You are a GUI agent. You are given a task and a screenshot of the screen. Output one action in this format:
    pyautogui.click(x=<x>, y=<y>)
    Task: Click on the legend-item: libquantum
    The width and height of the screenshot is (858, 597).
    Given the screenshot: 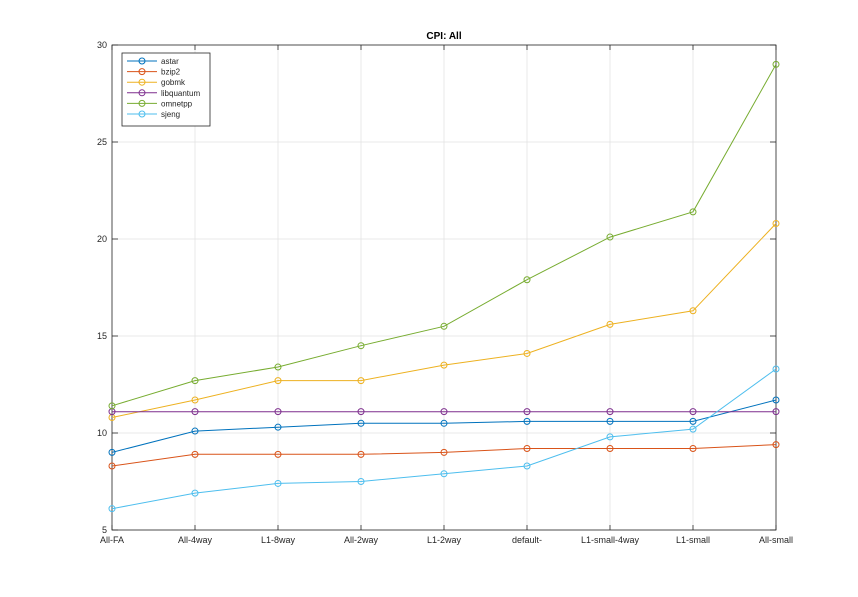 What is the action you would take?
    pyautogui.click(x=163, y=93)
    